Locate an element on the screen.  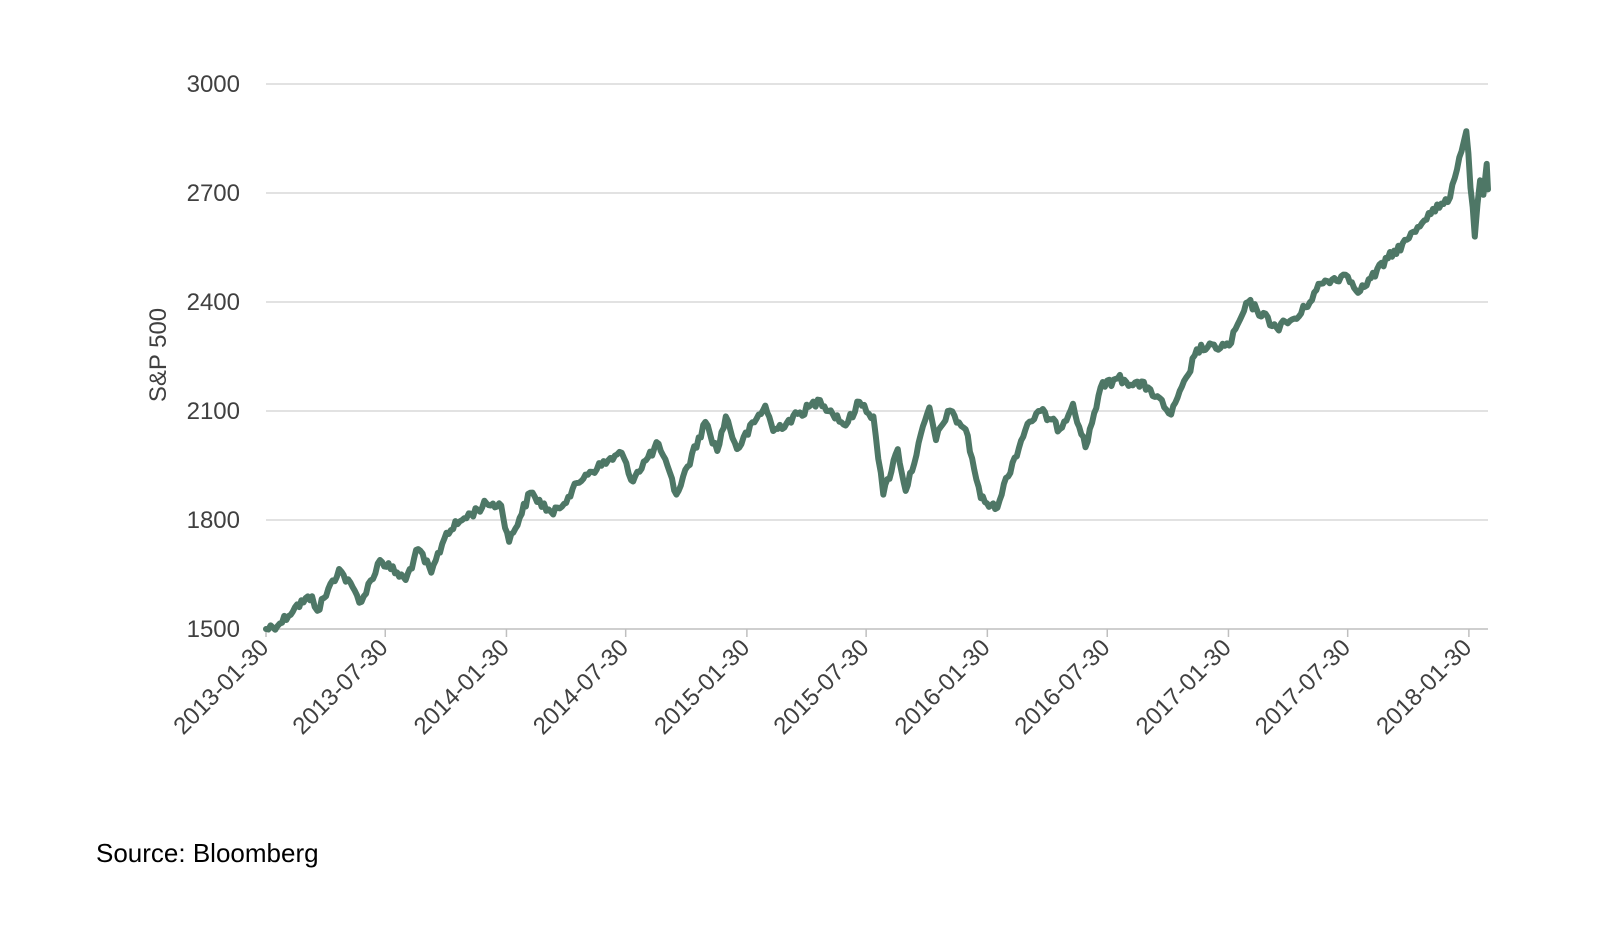
x-tick-label: 2015-01-30 is located at coordinates (702, 687).